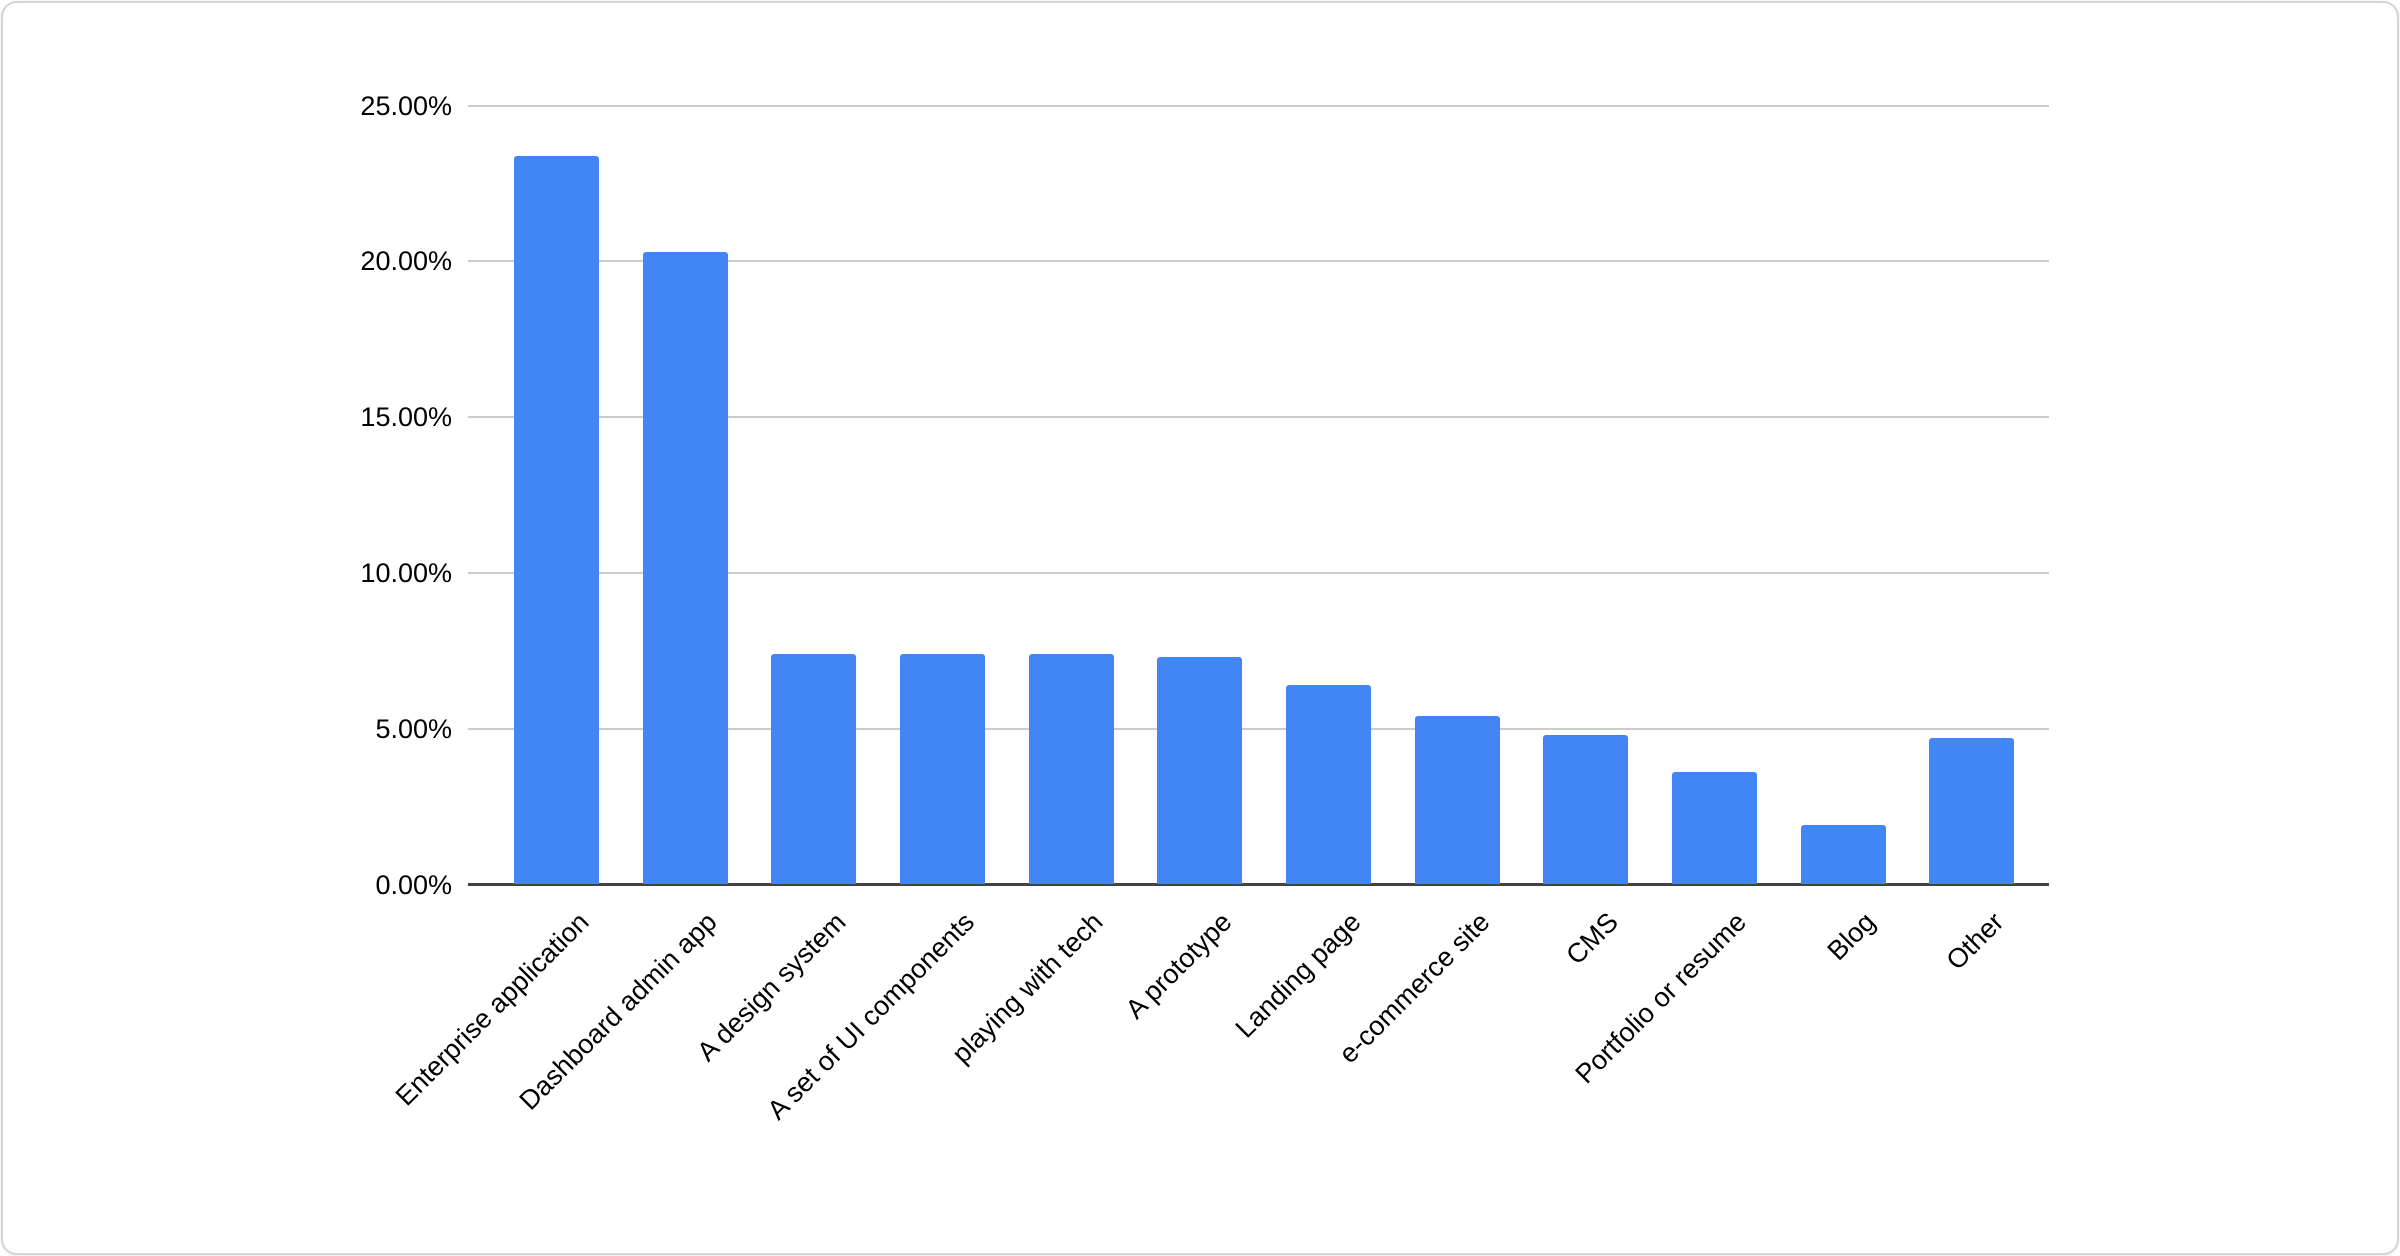  Describe the element at coordinates (406, 417) in the screenshot. I see `y-axis-tick-label-15: 15.00%` at that location.